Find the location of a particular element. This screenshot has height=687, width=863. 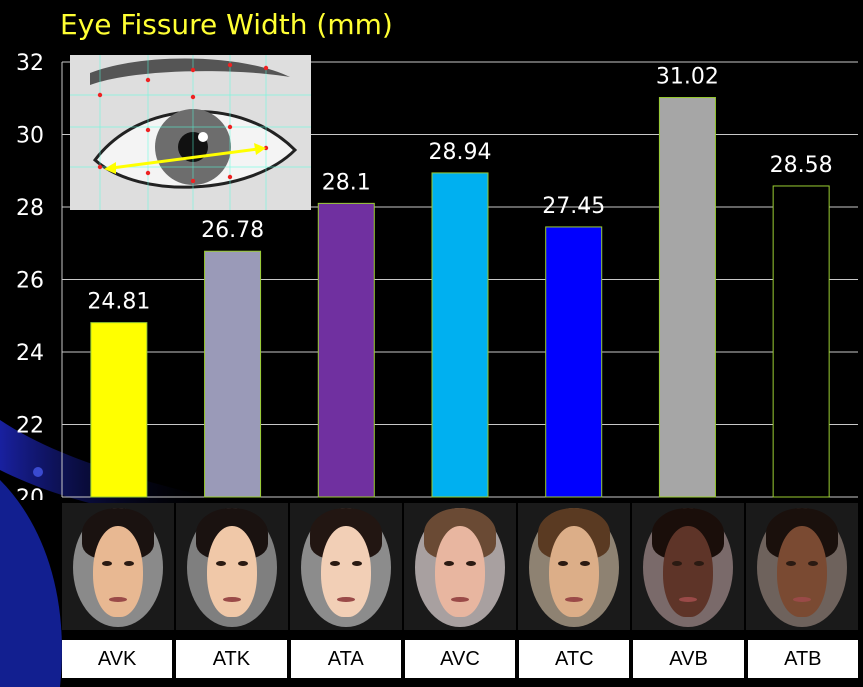

category-labels: AVK ATK ATA AVC ATC AVB ATB is located at coordinates (460, 659).